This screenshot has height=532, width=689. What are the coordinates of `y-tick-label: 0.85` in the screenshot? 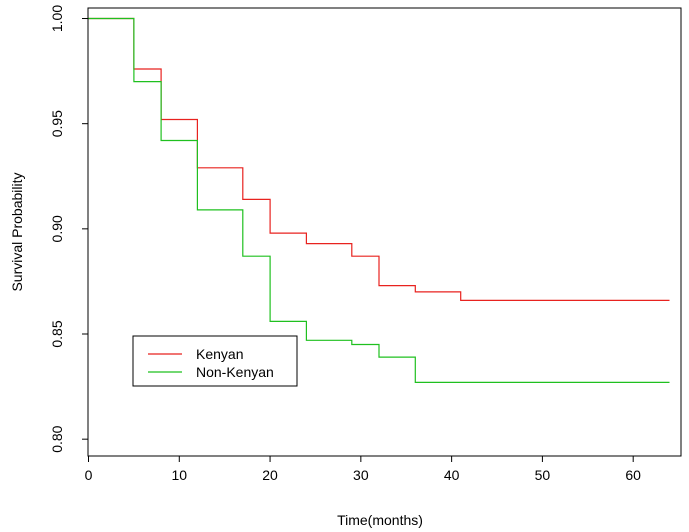 It's located at (57, 333).